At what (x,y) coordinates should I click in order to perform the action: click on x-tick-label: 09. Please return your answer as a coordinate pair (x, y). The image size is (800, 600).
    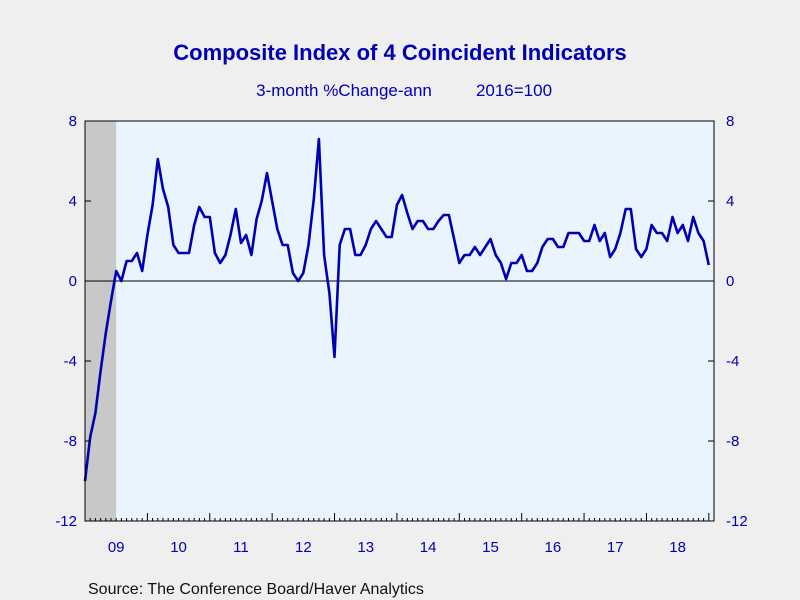
    Looking at the image, I should click on (116, 547).